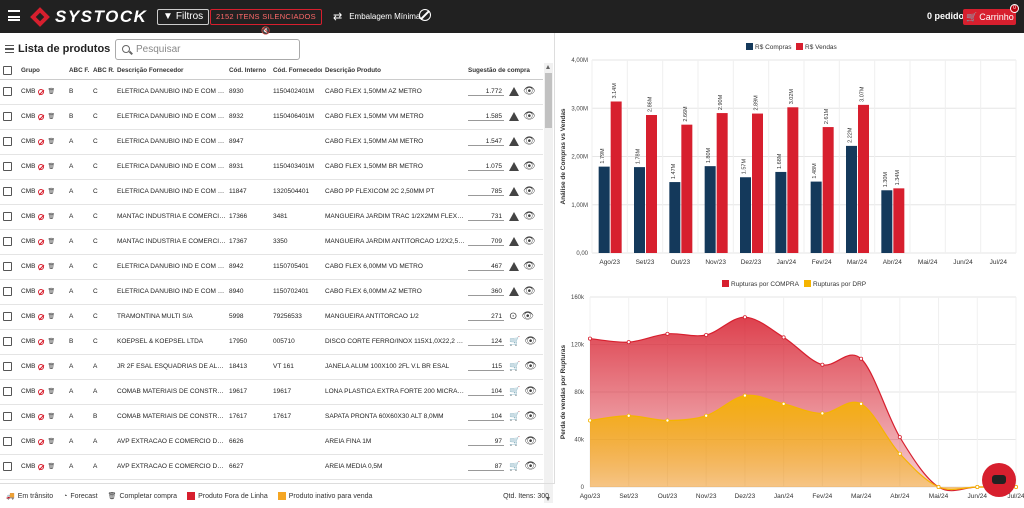  Describe the element at coordinates (486, 342) in the screenshot. I see `suggestion-input: 124` at that location.